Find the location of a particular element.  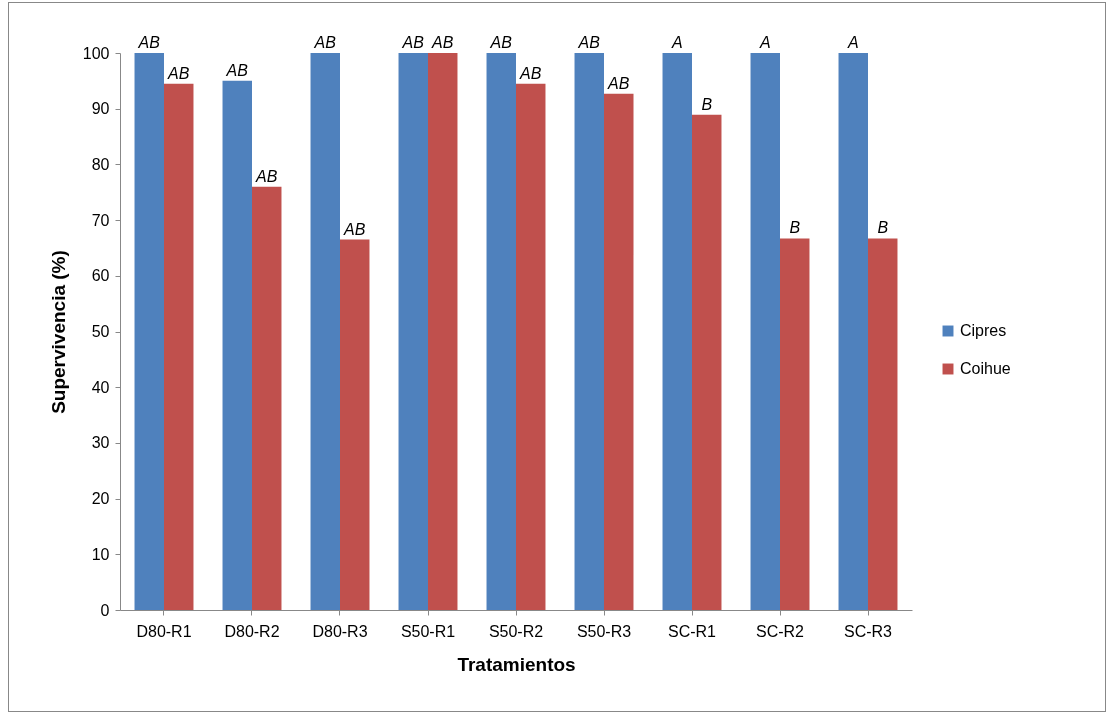

x-tick-label: SC-R2 is located at coordinates (780, 631).